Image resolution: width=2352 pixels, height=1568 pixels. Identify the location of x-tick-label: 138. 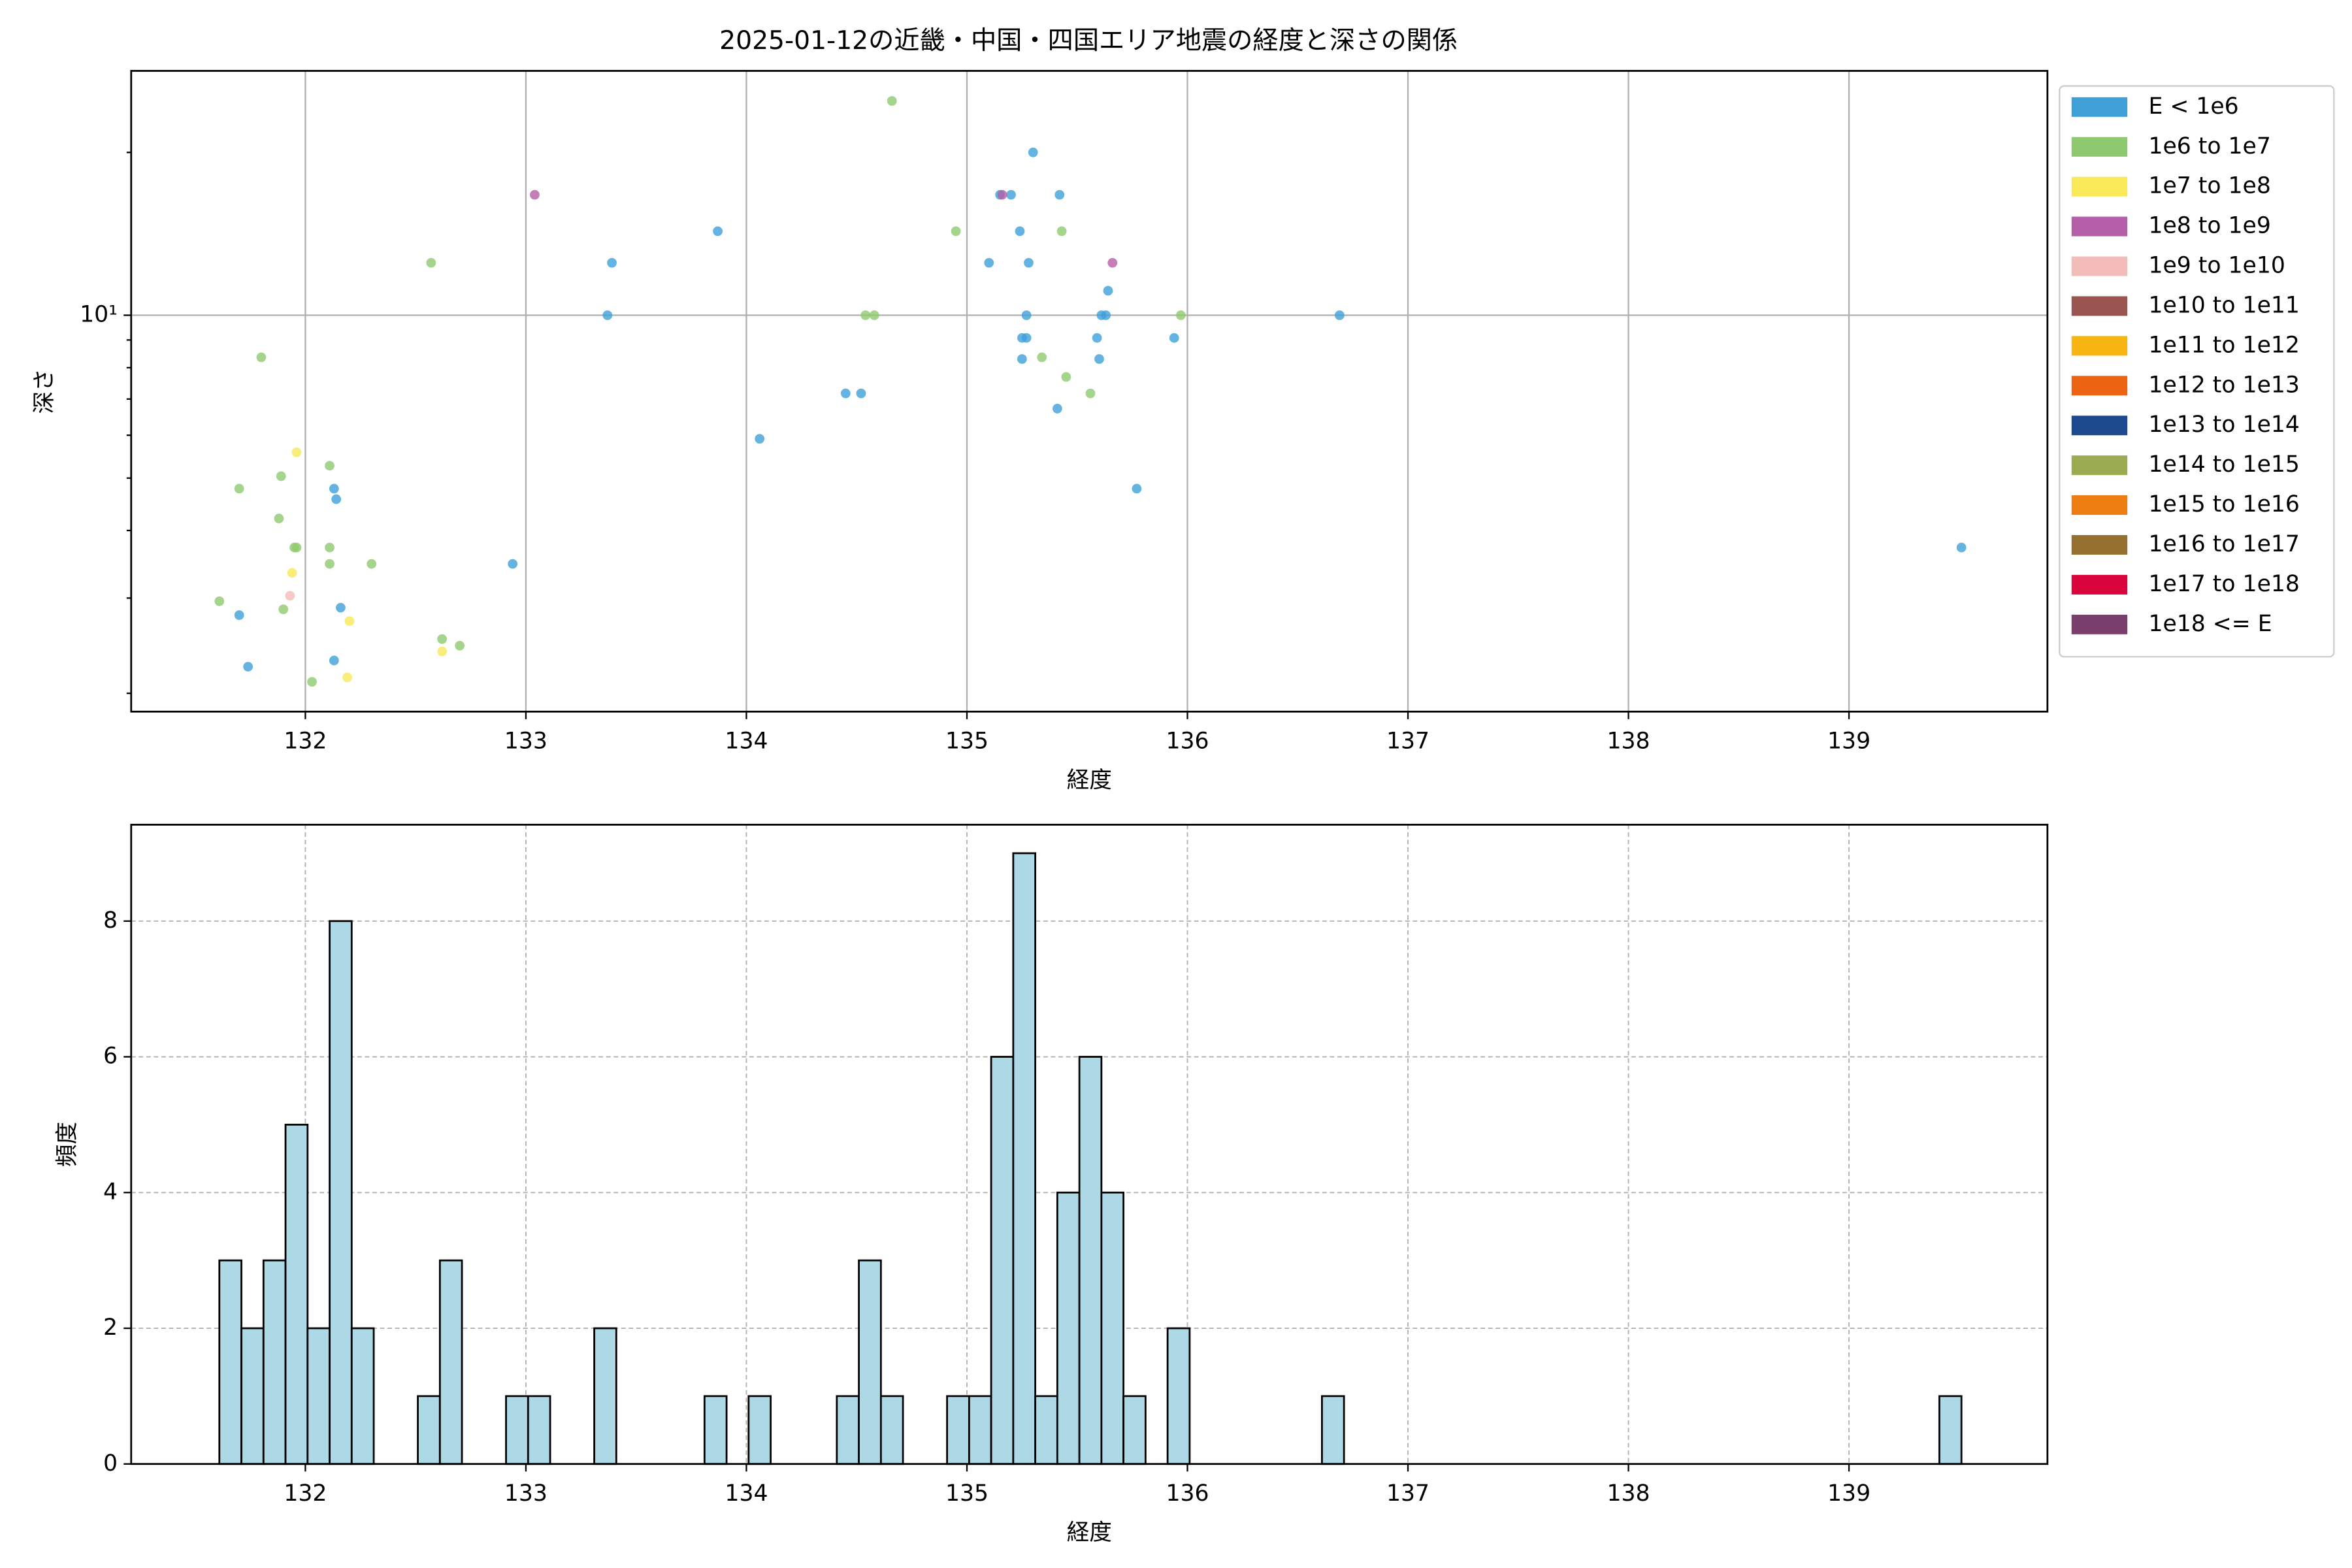
(1628, 741).